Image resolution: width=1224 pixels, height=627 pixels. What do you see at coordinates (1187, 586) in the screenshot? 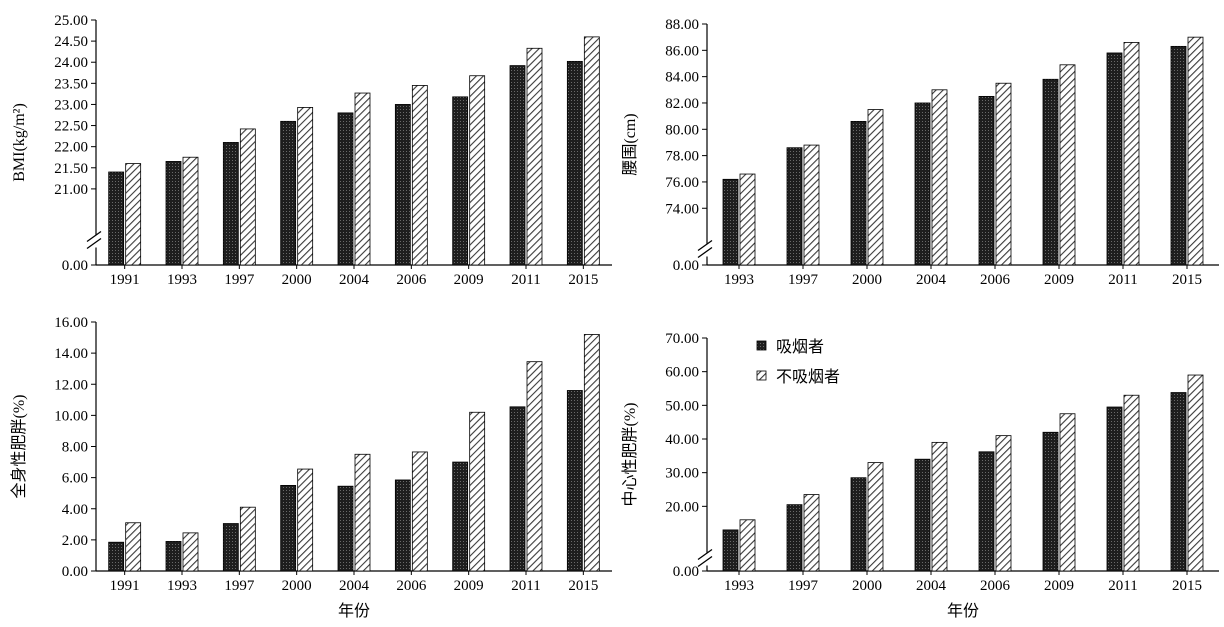
I see `central-obesity-xtick-label: 2015` at bounding box center [1187, 586].